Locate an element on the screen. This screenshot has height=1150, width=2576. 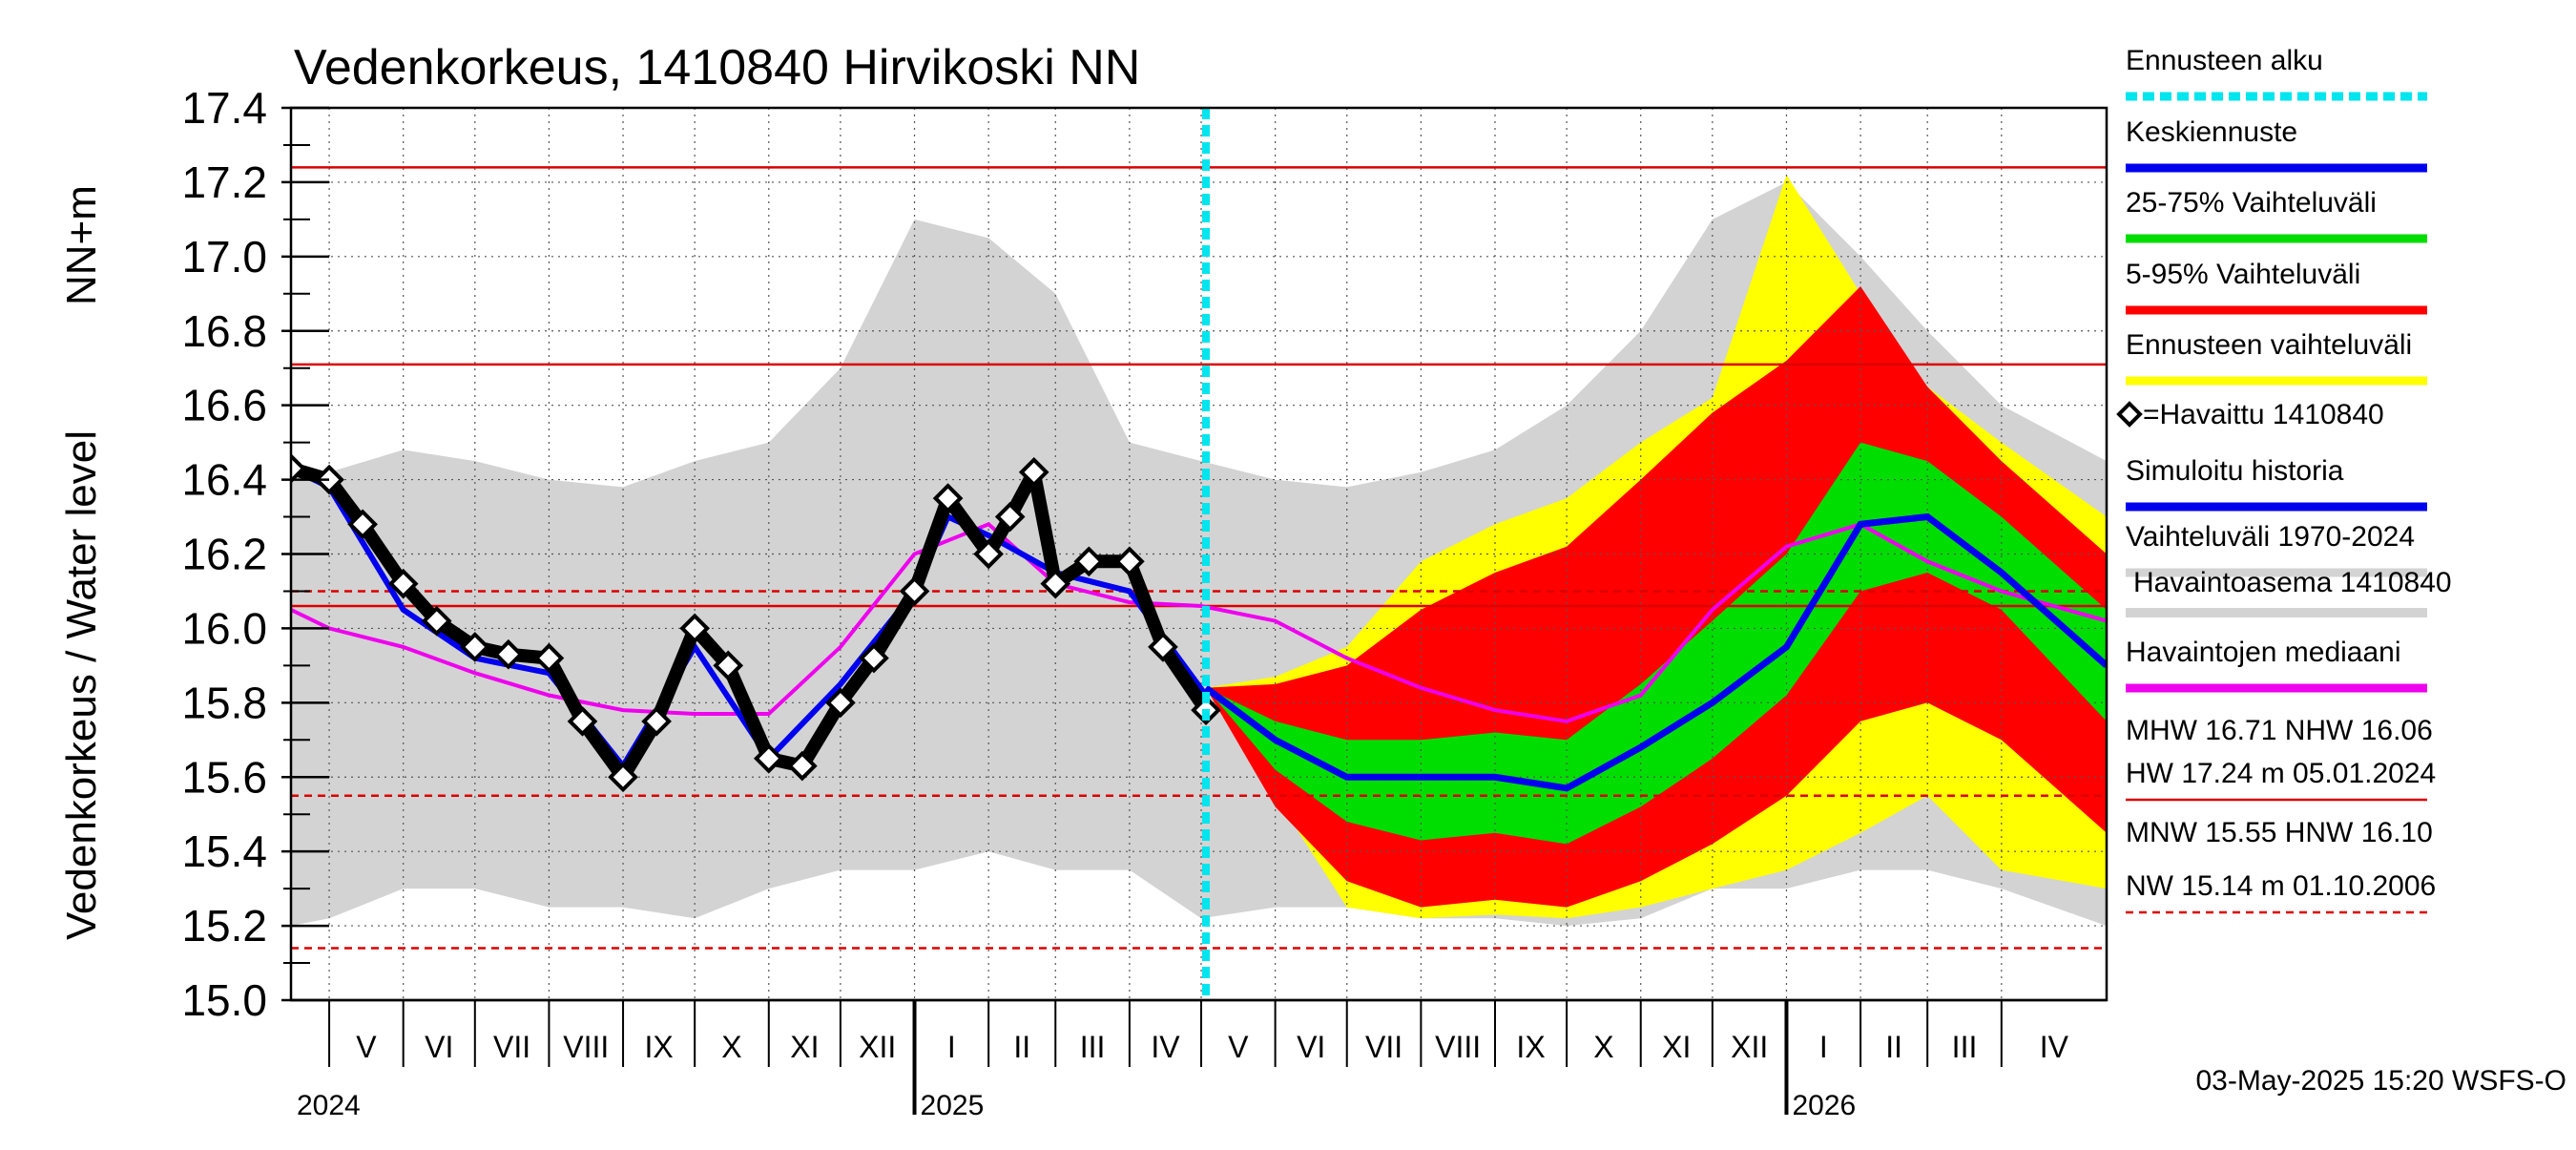
year-label: 2026 is located at coordinates (1824, 1105).